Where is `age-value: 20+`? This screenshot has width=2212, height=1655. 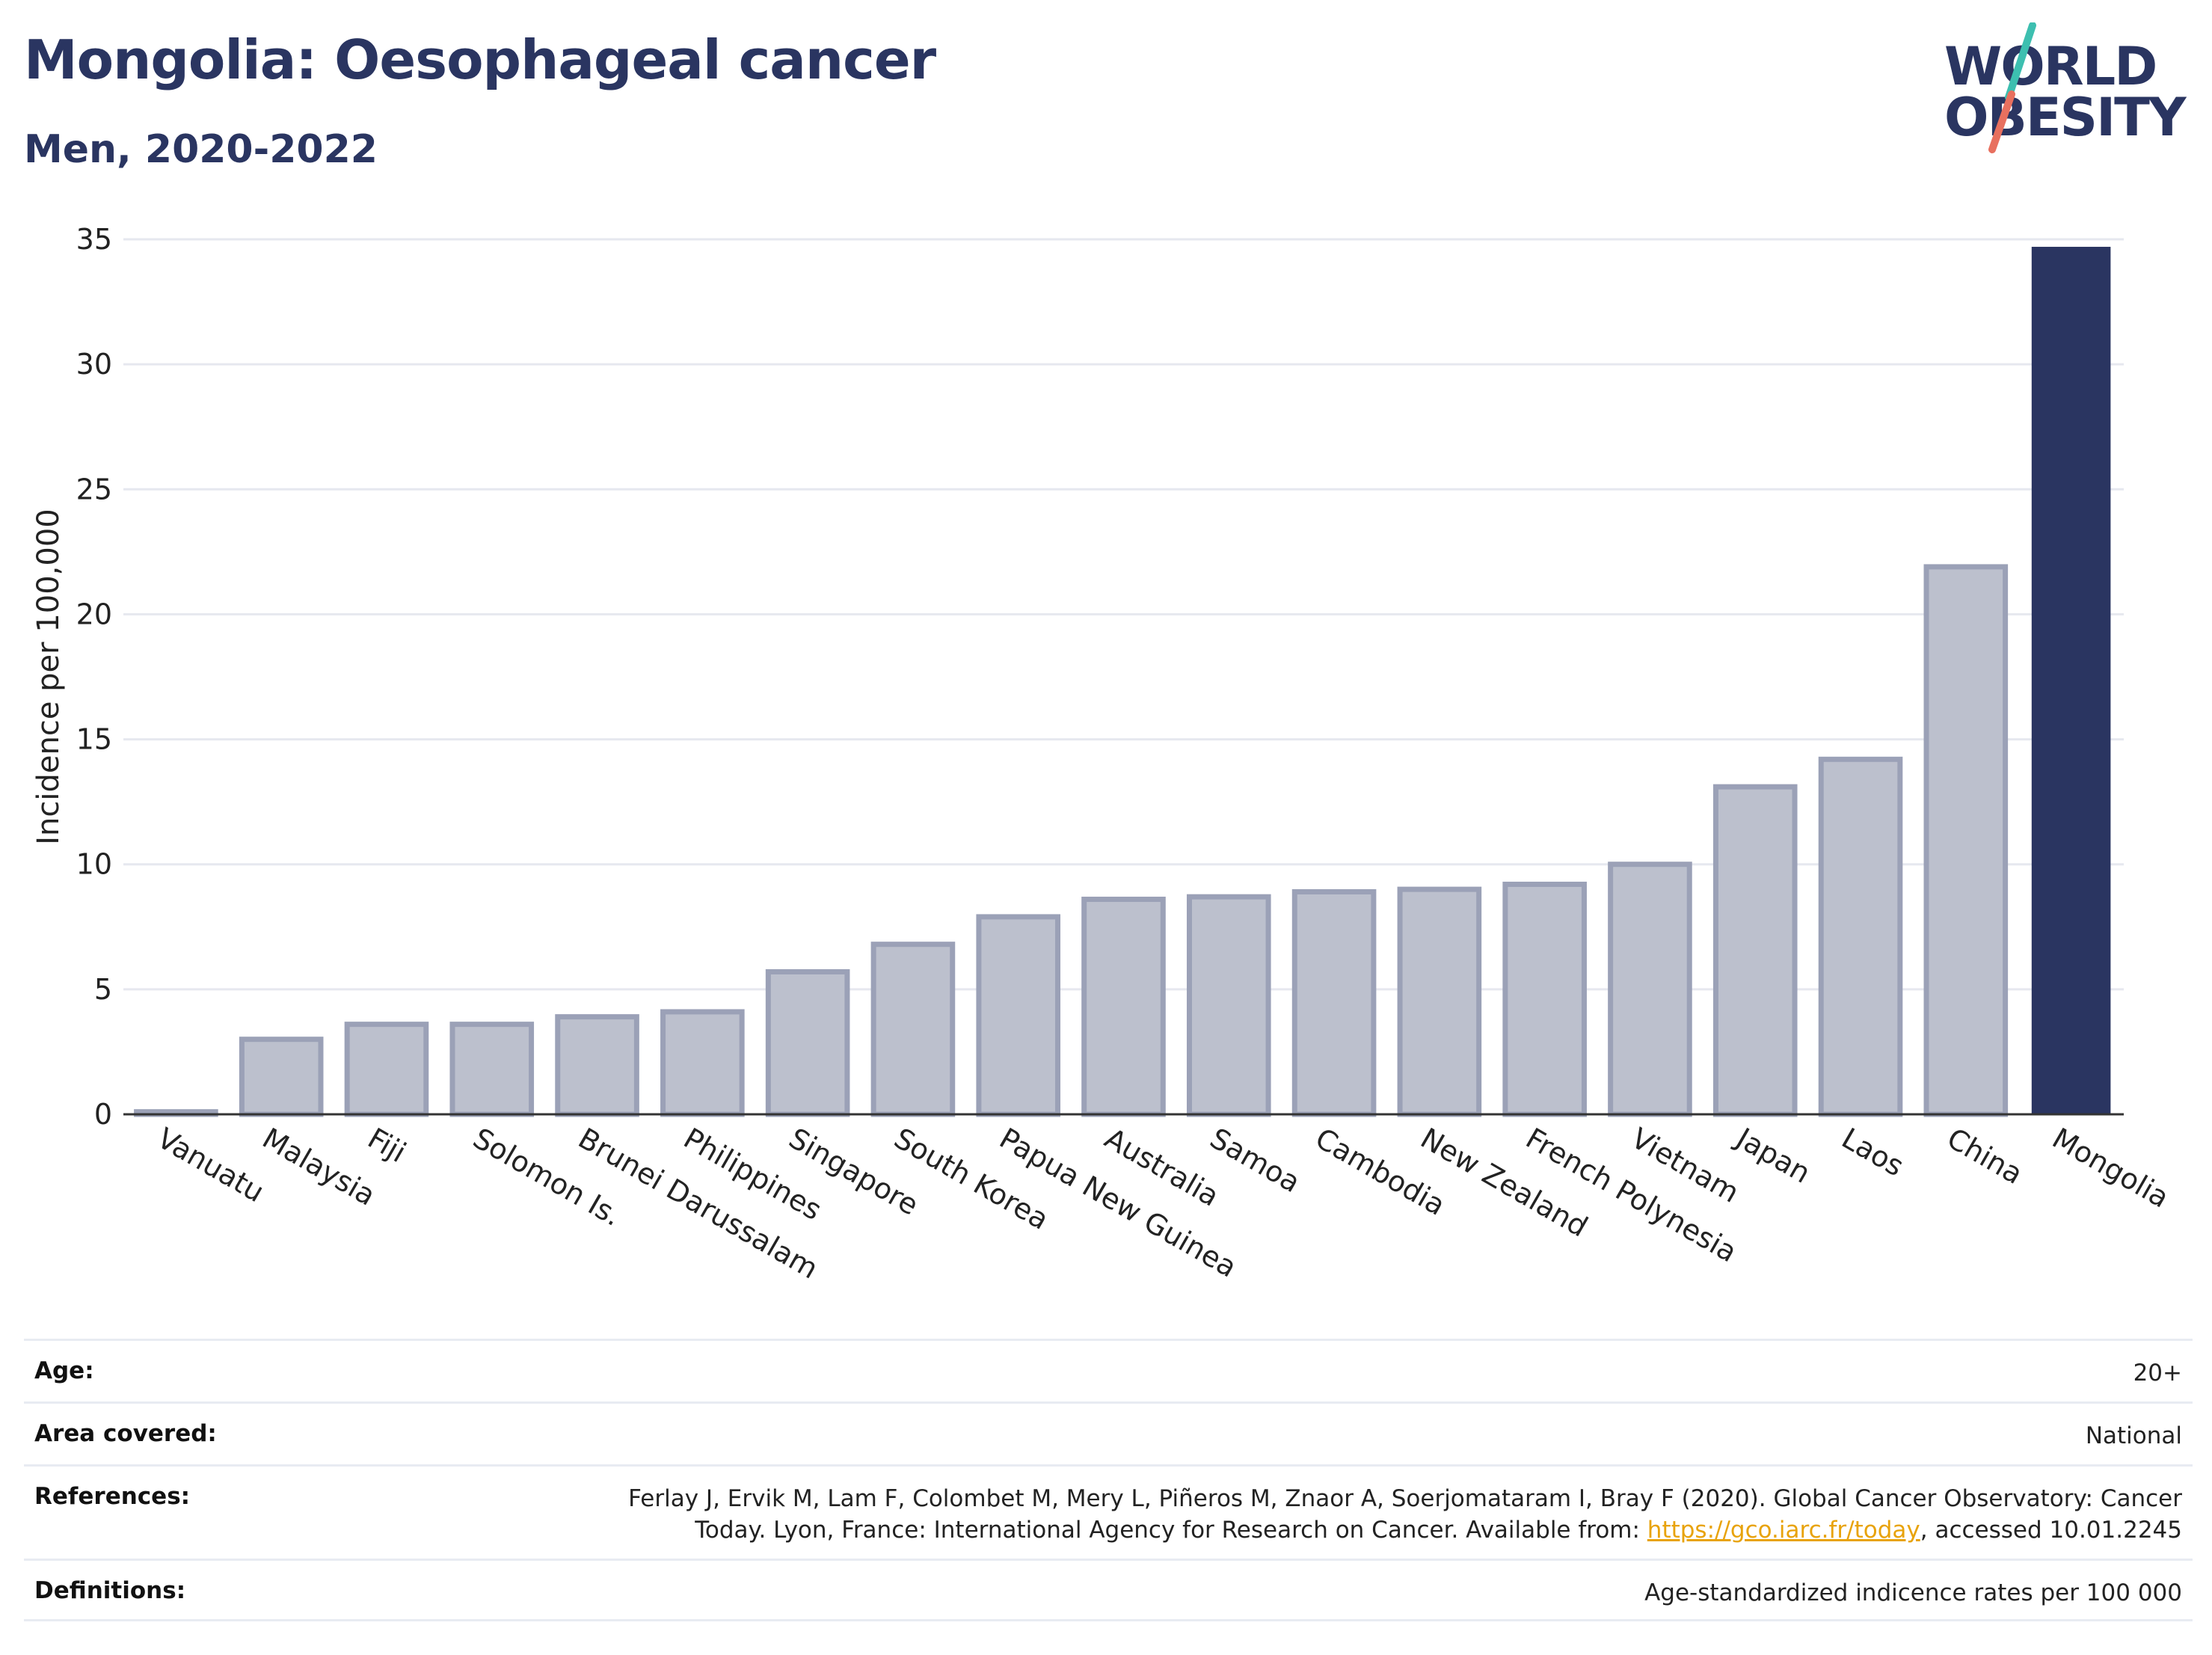
age-value: 20+ is located at coordinates (2157, 1373).